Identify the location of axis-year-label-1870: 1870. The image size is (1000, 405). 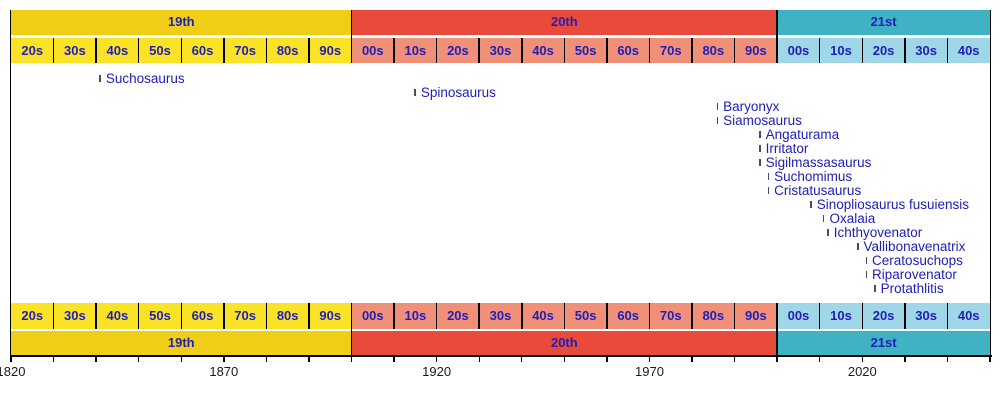
(224, 371).